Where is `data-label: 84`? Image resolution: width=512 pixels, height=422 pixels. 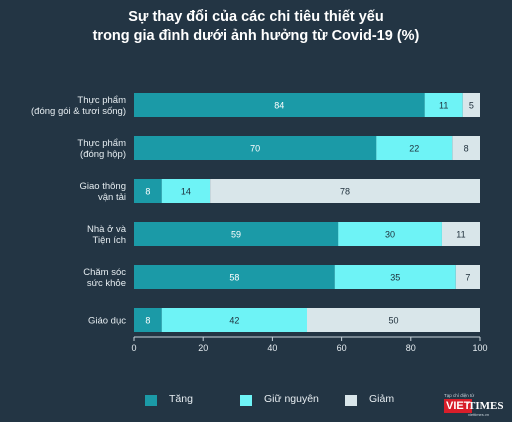
data-label: 84 is located at coordinates (279, 106).